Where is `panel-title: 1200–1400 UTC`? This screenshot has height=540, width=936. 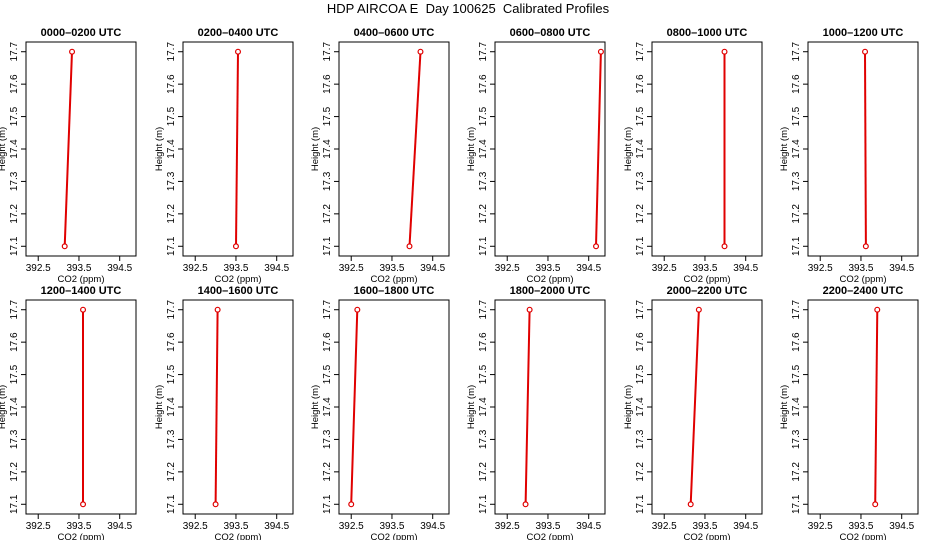 panel-title: 1200–1400 UTC is located at coordinates (81, 291).